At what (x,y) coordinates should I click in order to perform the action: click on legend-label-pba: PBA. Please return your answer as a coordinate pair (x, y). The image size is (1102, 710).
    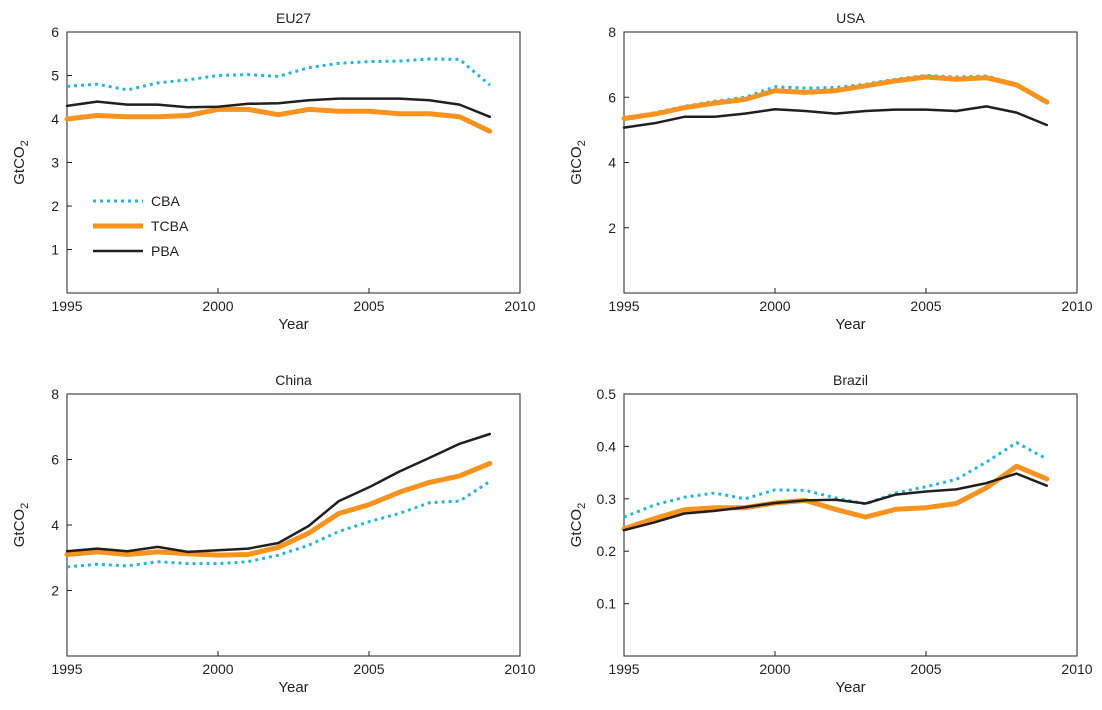
    Looking at the image, I should click on (165, 251).